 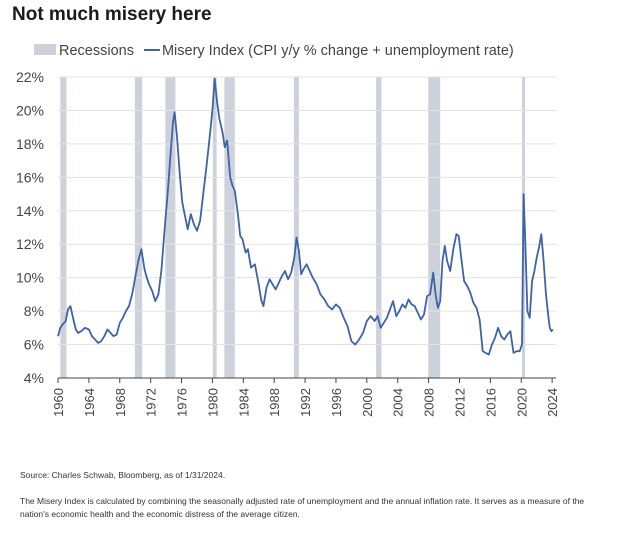 What do you see at coordinates (521, 402) in the screenshot?
I see `x-tick-label: 2020` at bounding box center [521, 402].